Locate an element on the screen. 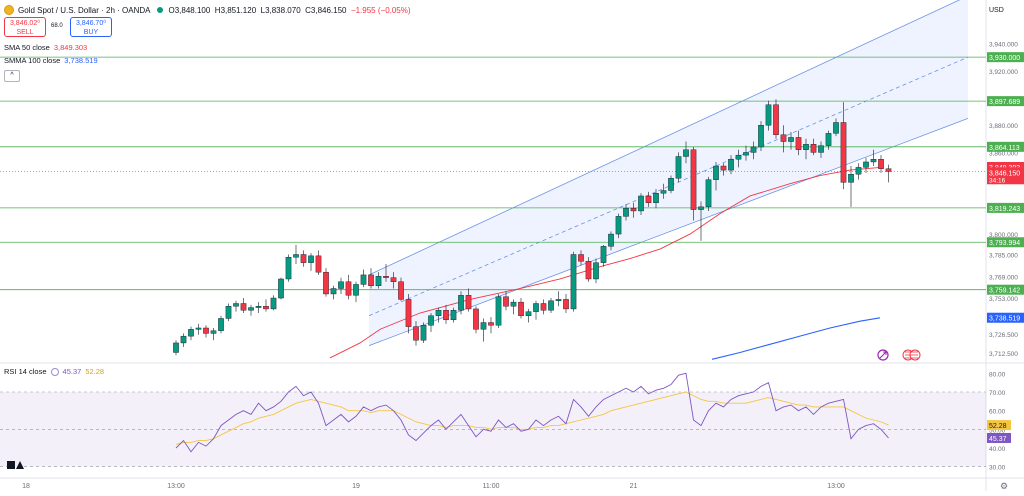  symbol-title: Gold Spot / U.S. Dollar · 2h · OANDA is located at coordinates (84, 10).